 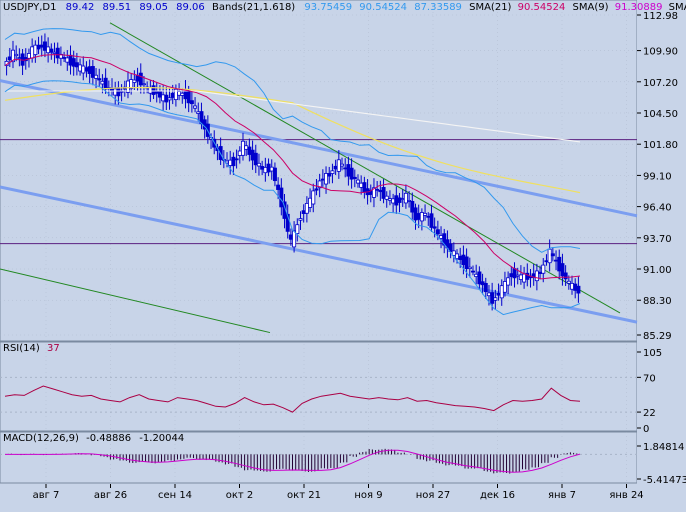 I want to click on time-scale, so click(x=343, y=498).